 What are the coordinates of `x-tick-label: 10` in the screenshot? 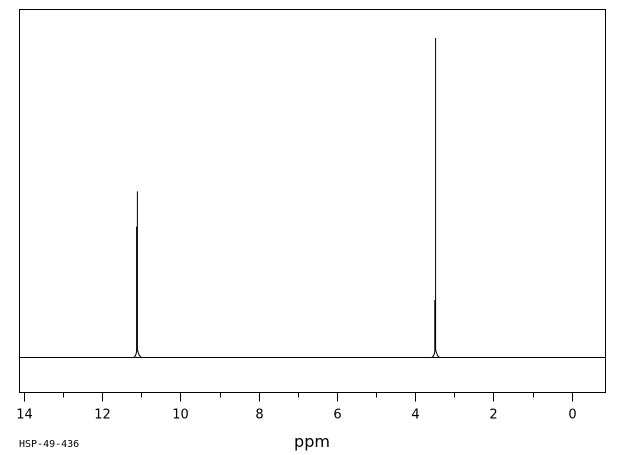 It's located at (180, 415).